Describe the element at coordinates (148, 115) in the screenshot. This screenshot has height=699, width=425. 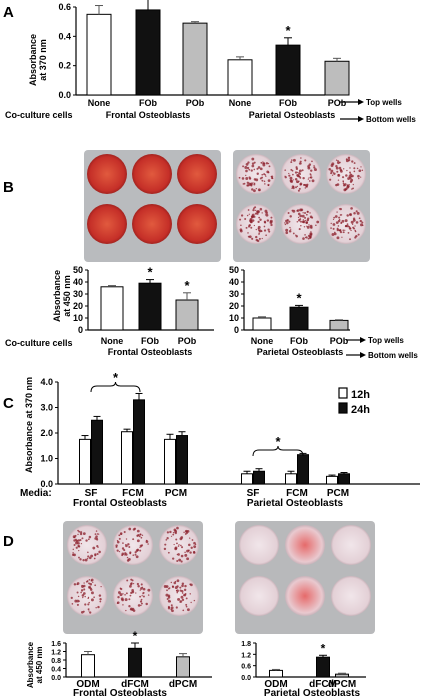
I see `panel-a-group1-label: Frontal Osteoblasts` at that location.